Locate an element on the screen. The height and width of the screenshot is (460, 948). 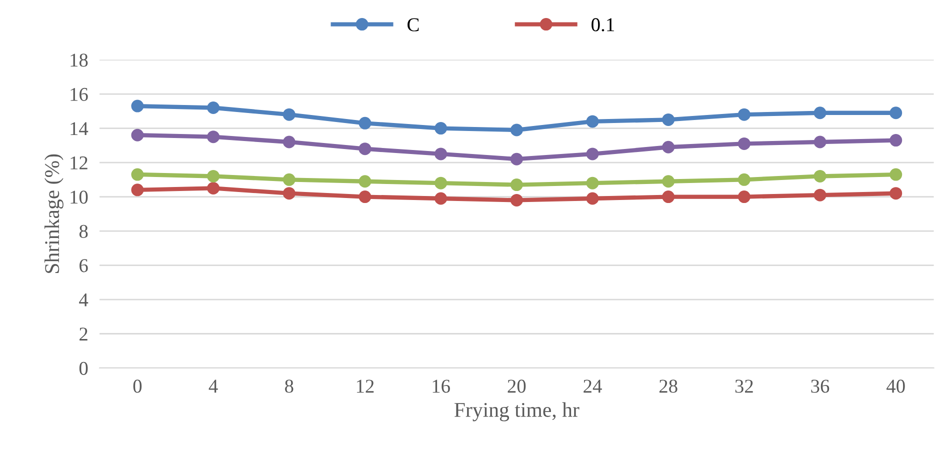
y-tick-label: 2 is located at coordinates (84, 334).